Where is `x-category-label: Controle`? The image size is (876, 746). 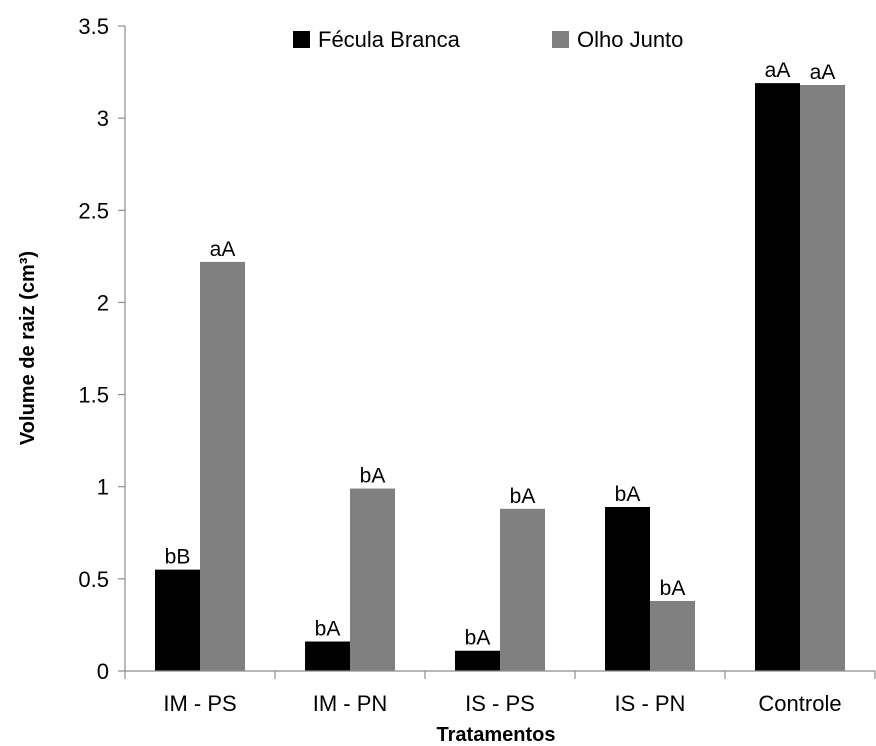
x-category-label: Controle is located at coordinates (799, 703).